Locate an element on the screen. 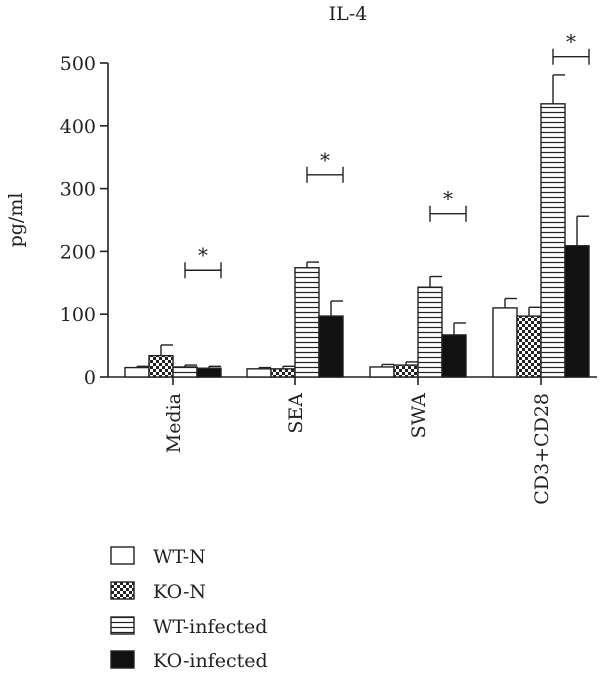 The height and width of the screenshot is (679, 600). x-tick-label: Media is located at coordinates (174, 423).